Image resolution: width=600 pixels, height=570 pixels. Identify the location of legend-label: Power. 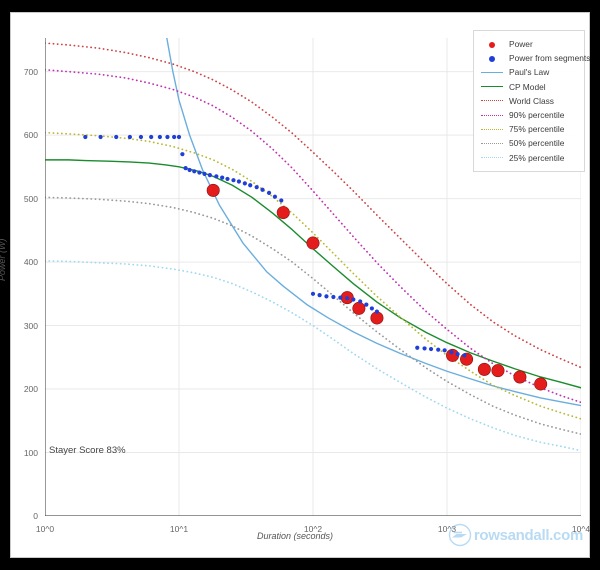
(521, 44).